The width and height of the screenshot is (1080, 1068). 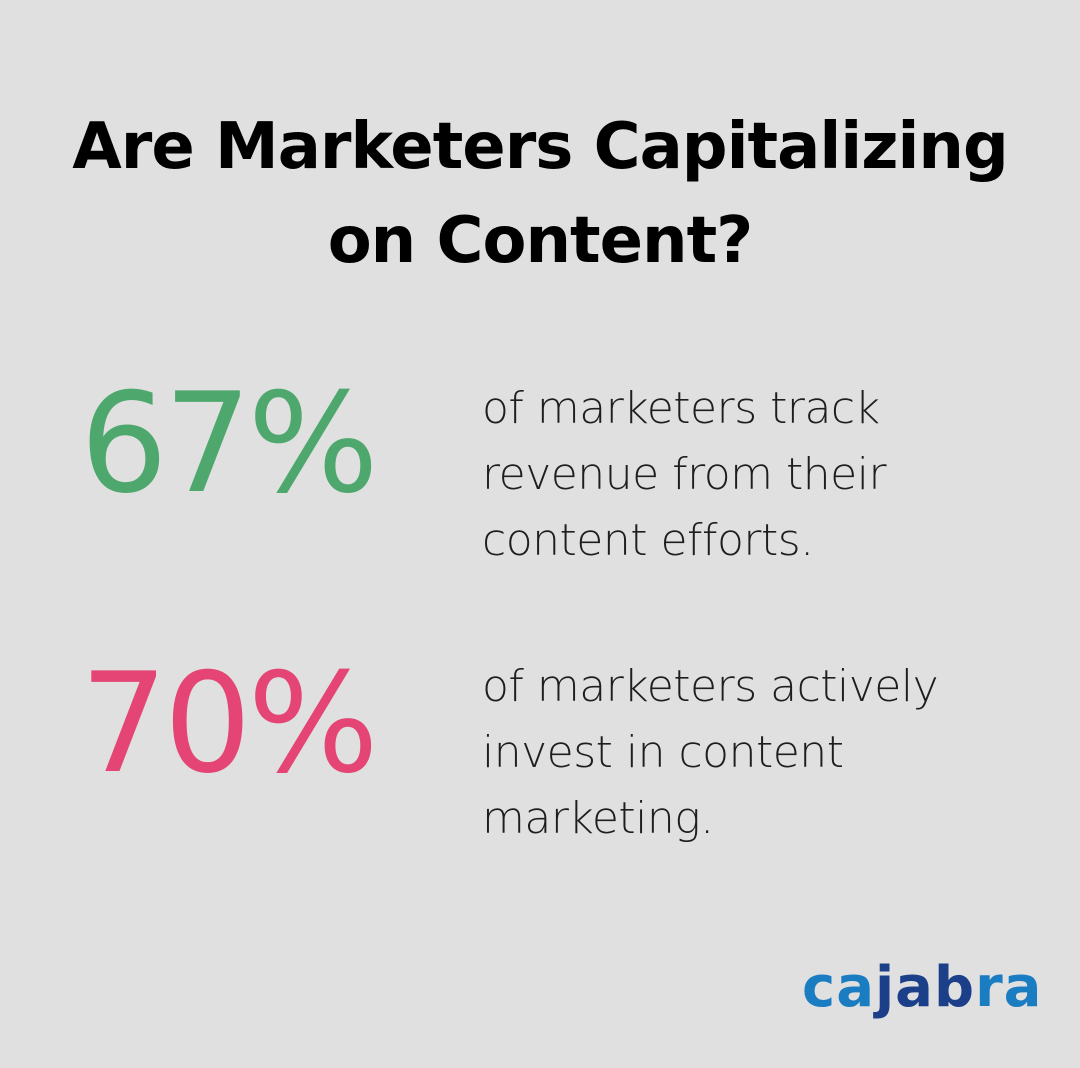 I want to click on logo-part-2: jab, so click(x=925, y=987).